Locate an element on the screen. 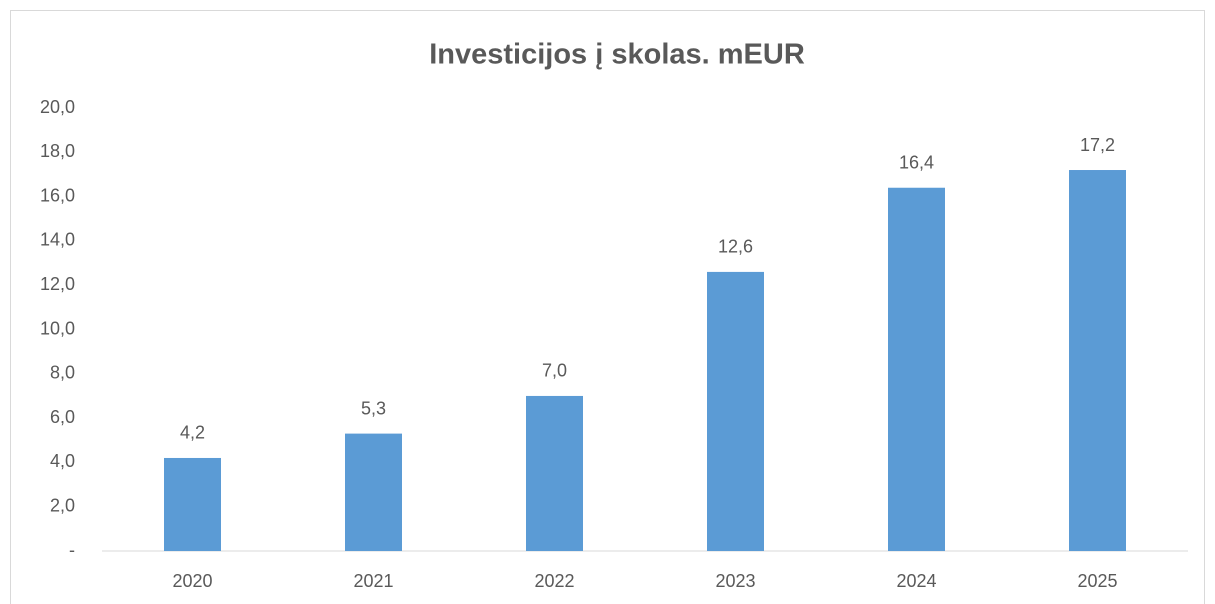 This screenshot has width=1215, height=604. x-tick-label: 2022 is located at coordinates (554, 581).